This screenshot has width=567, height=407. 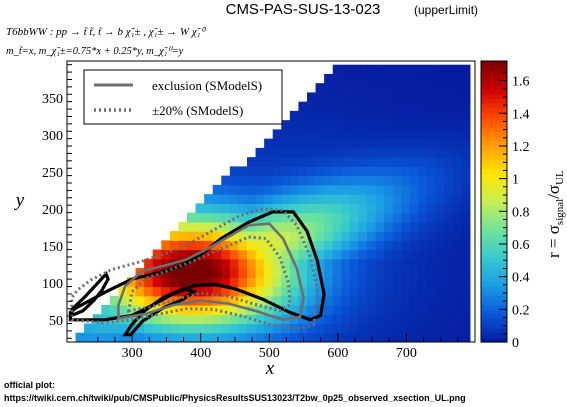 I want to click on colorbar-label: r = σsignal/σUL, so click(x=555, y=214).